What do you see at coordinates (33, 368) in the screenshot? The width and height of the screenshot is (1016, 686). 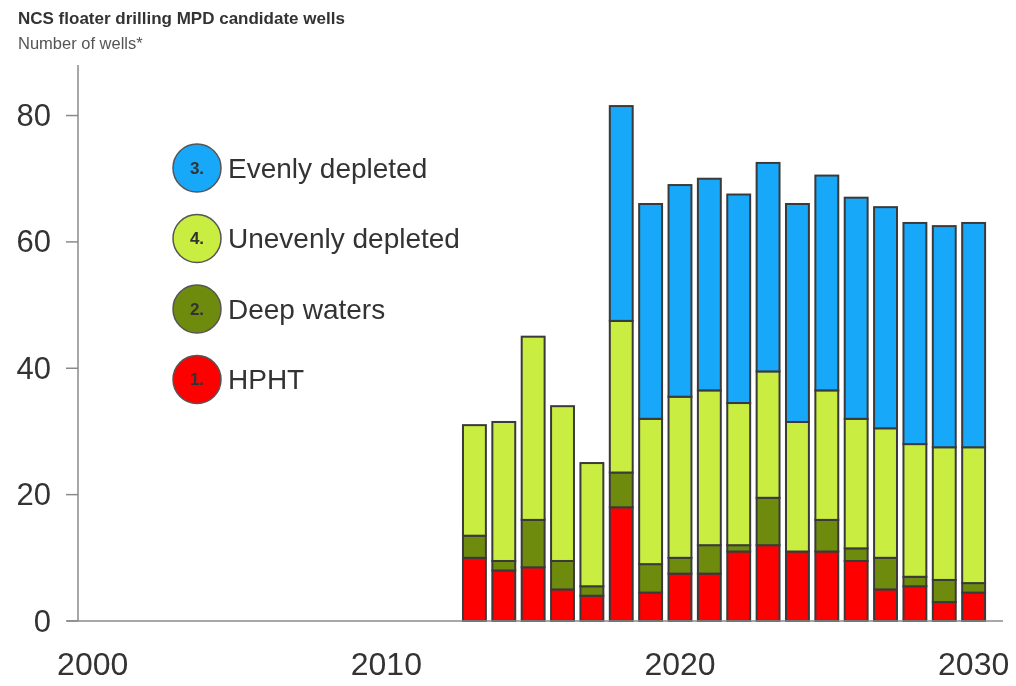 I see `y-tick-label: 40` at bounding box center [33, 368].